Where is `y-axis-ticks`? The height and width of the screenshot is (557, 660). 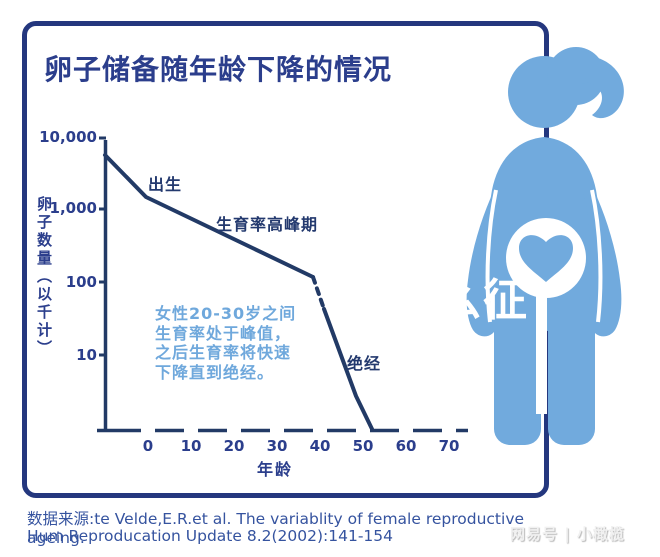 y-axis-ticks is located at coordinates (102, 246).